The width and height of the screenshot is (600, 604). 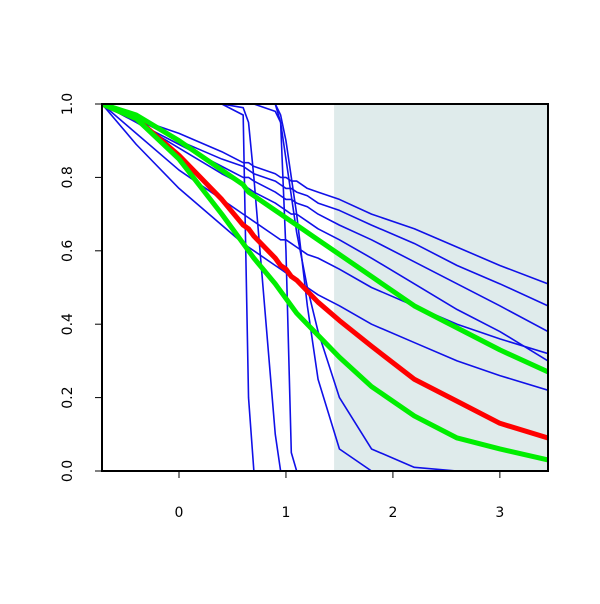 What do you see at coordinates (68, 177) in the screenshot?
I see `y-tick-label: 0.8` at bounding box center [68, 177].